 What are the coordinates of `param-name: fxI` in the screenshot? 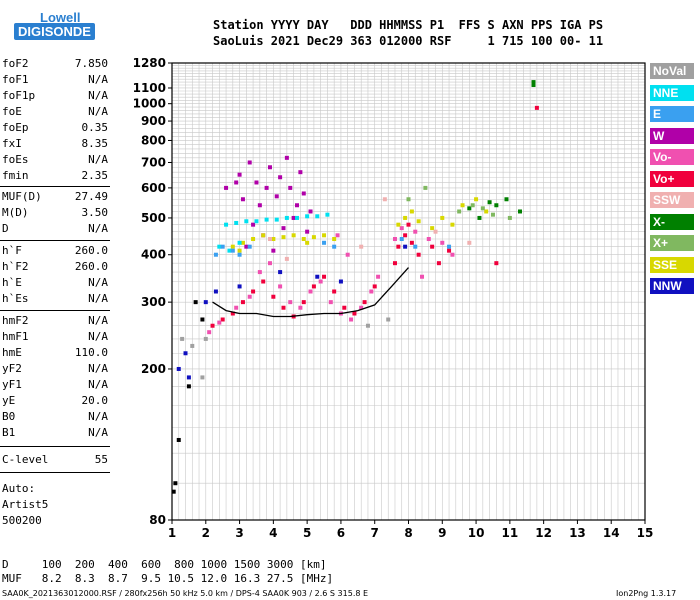 It's located at (12, 143).